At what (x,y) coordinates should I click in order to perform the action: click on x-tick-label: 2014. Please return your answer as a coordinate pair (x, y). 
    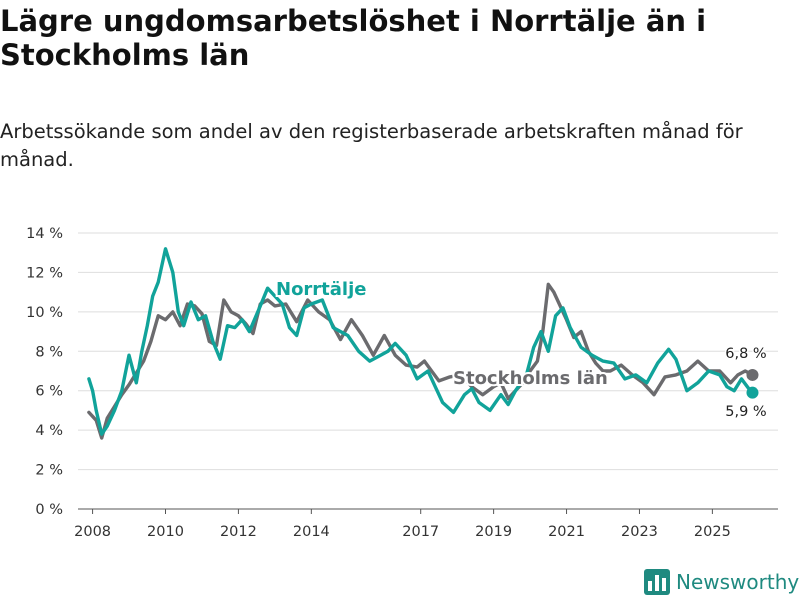
    Looking at the image, I should click on (311, 532).